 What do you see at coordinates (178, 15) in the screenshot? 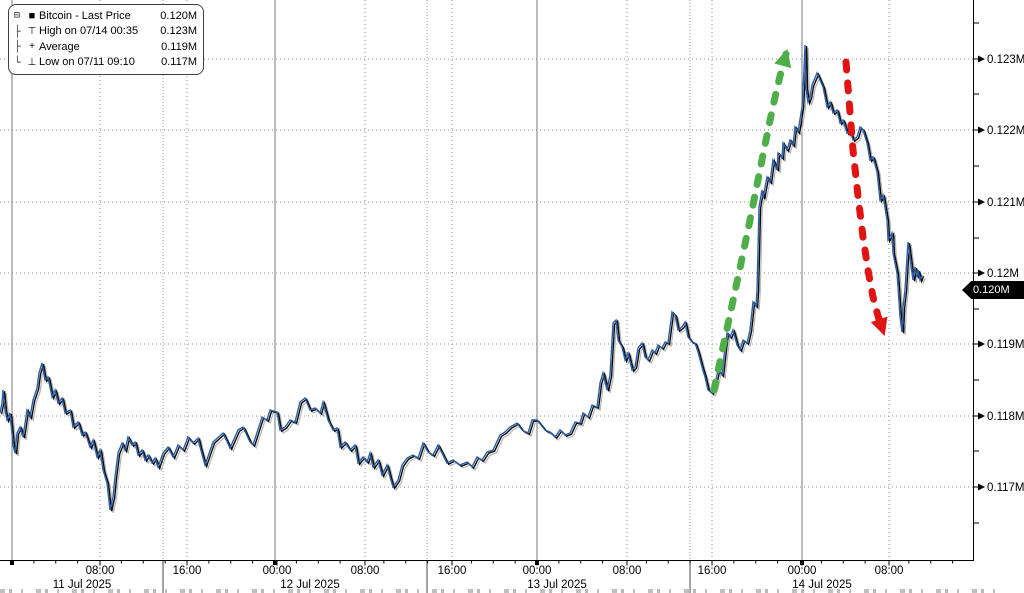
I see `legend-value-last-price: 0.120M` at bounding box center [178, 15].